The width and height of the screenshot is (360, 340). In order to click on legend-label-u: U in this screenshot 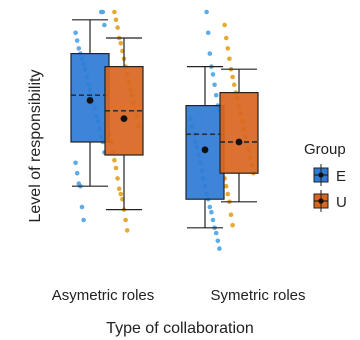, I will do `click(341, 202)`.